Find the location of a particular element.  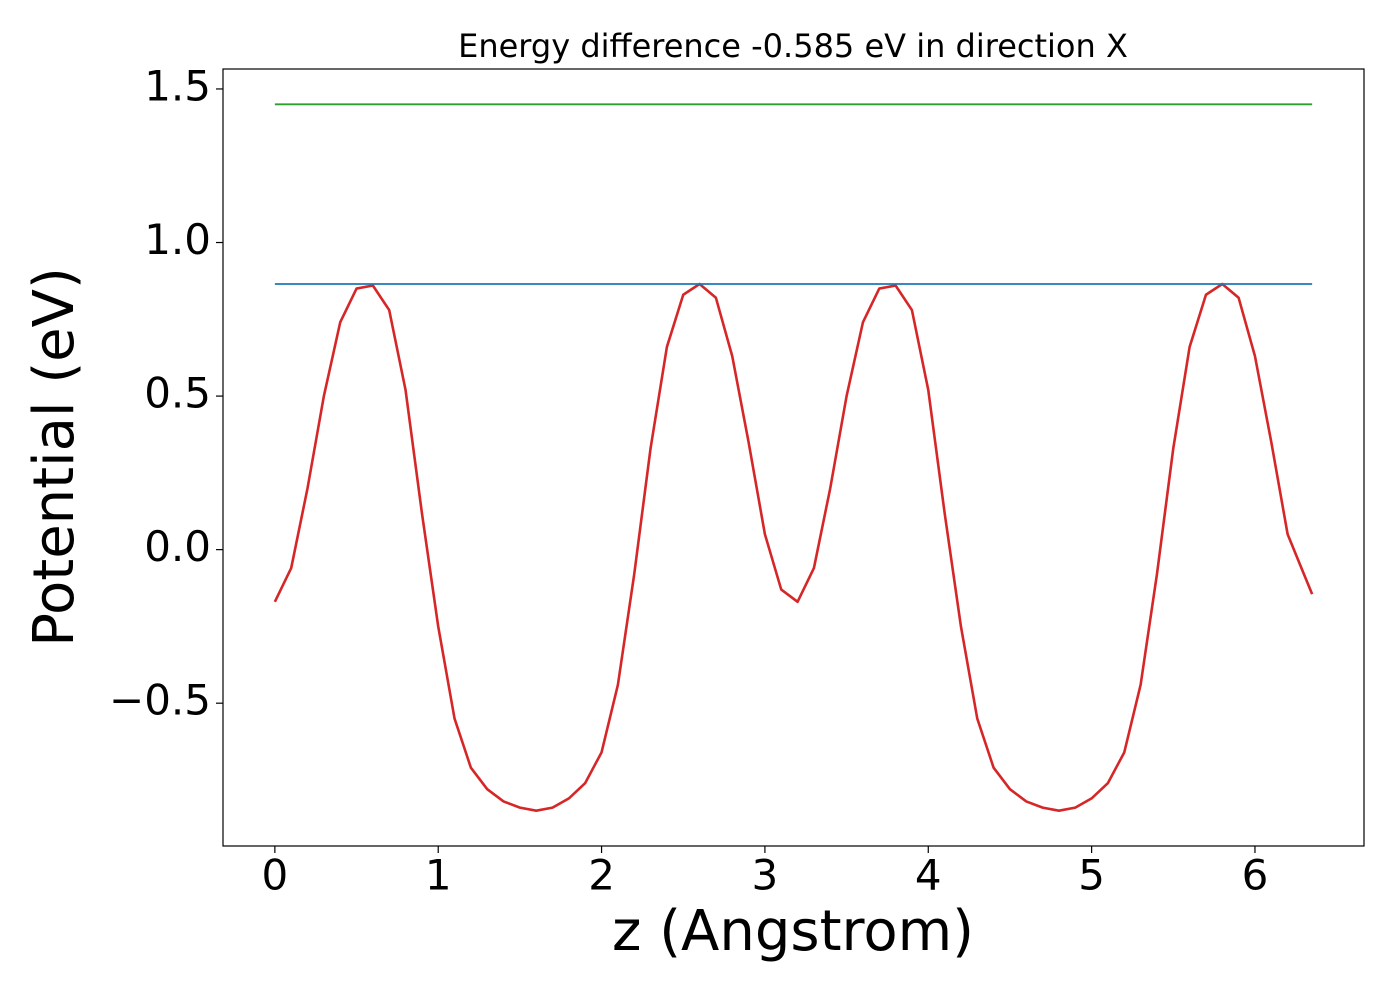

y-tick-label: −0.5 is located at coordinates (160, 700).